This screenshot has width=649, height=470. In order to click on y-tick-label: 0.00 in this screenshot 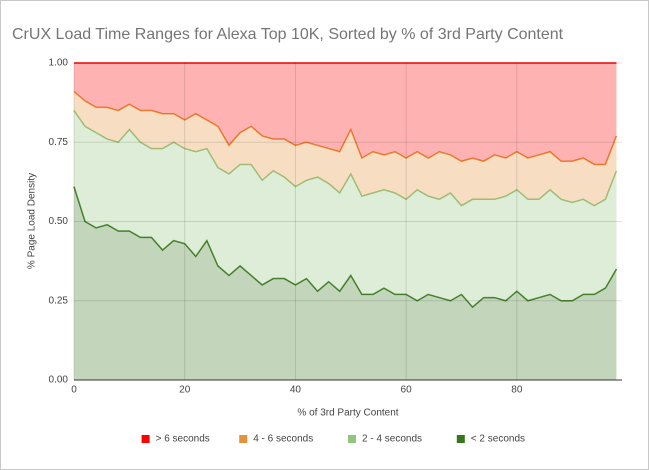, I will do `click(59, 380)`.